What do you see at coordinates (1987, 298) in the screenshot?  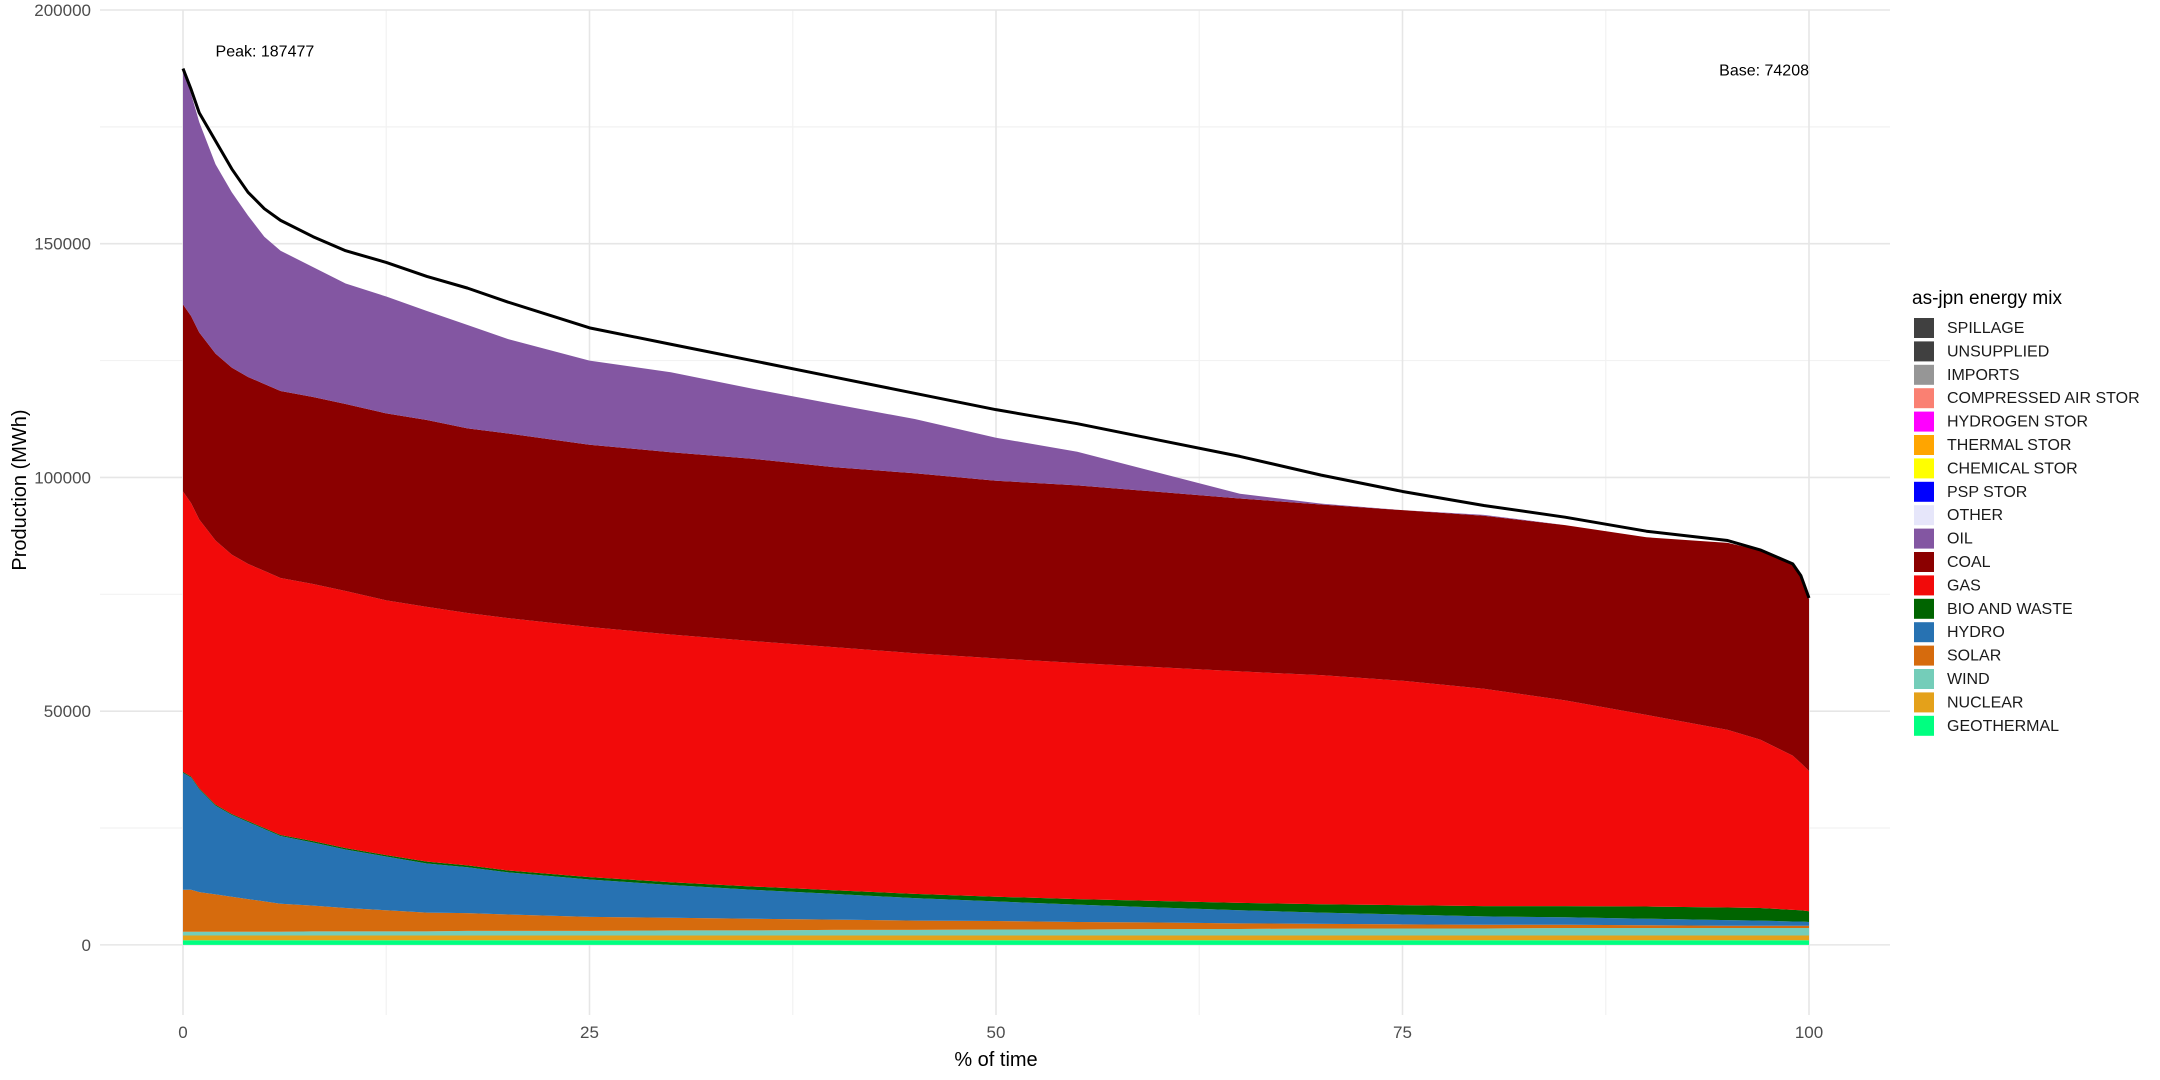 I see `legend-title: as-jpn energy mix` at bounding box center [1987, 298].